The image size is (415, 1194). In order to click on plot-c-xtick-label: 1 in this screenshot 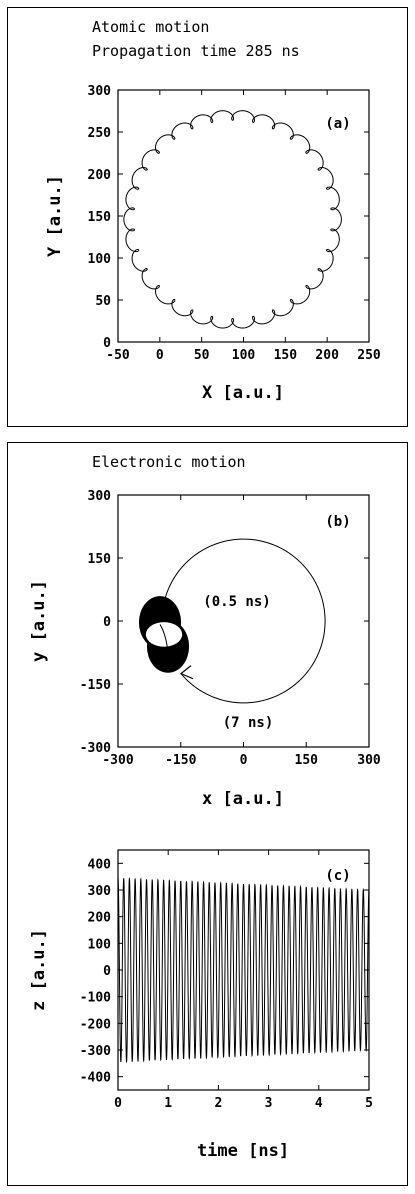, I will do `click(168, 1103)`.